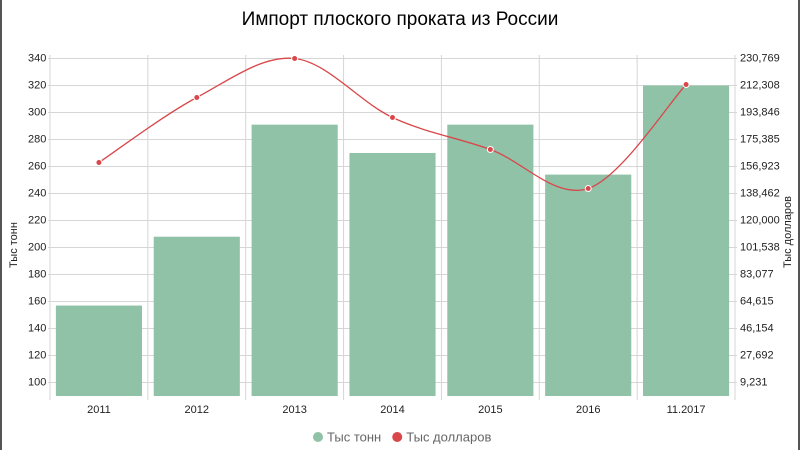 The image size is (800, 450). What do you see at coordinates (754, 382) in the screenshot?
I see `y2-tick-label: 9,231` at bounding box center [754, 382].